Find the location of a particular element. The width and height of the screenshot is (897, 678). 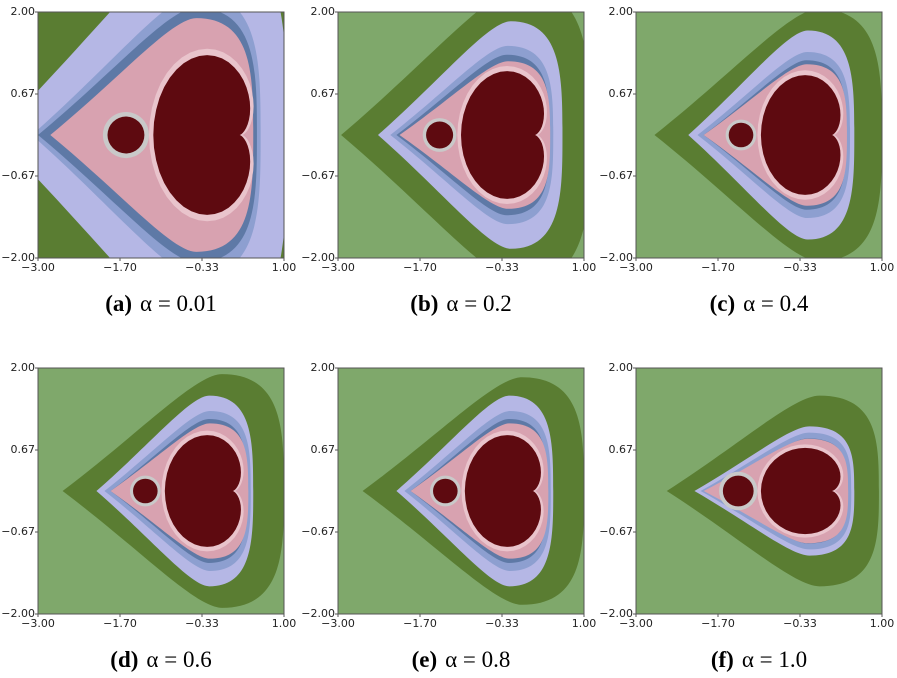

caption-label: (b) is located at coordinates (424, 303).